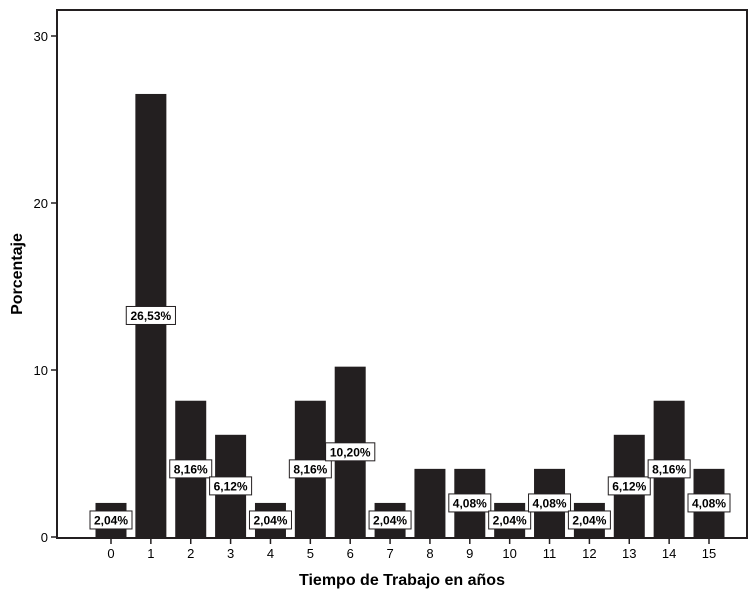 The image size is (755, 593). What do you see at coordinates (41, 36) in the screenshot?
I see `y-tick-label: 30` at bounding box center [41, 36].